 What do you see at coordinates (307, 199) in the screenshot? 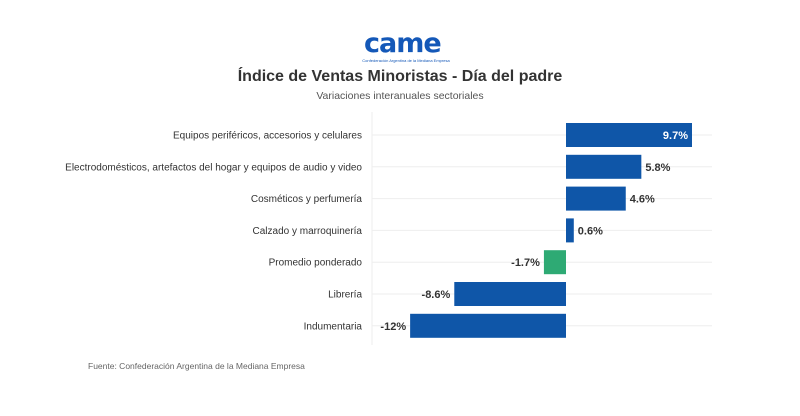
I see `category-label: Cosméticos y perfumería` at bounding box center [307, 199].